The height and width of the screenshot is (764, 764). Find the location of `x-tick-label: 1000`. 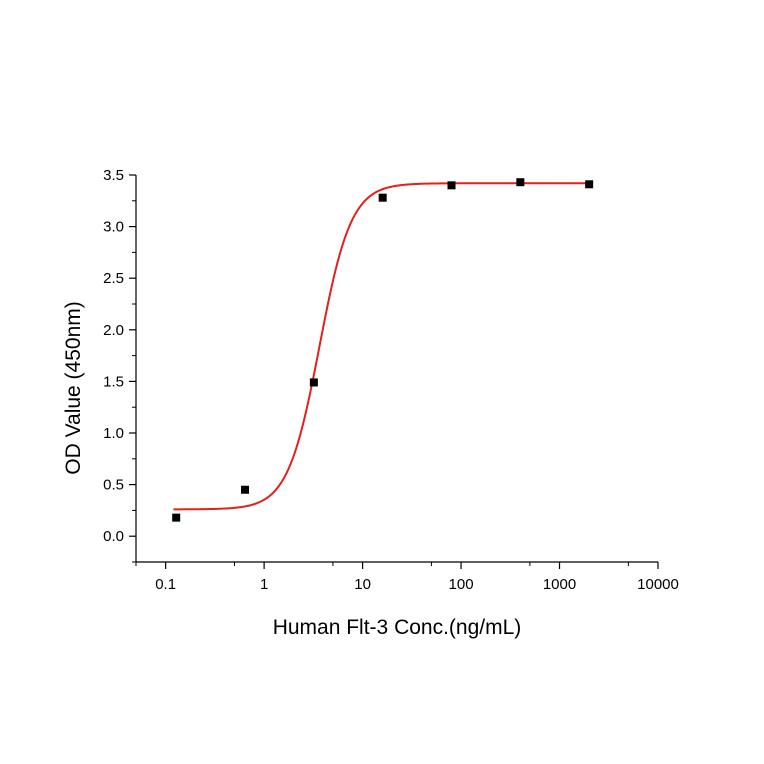

x-tick-label: 1000 is located at coordinates (559, 584).